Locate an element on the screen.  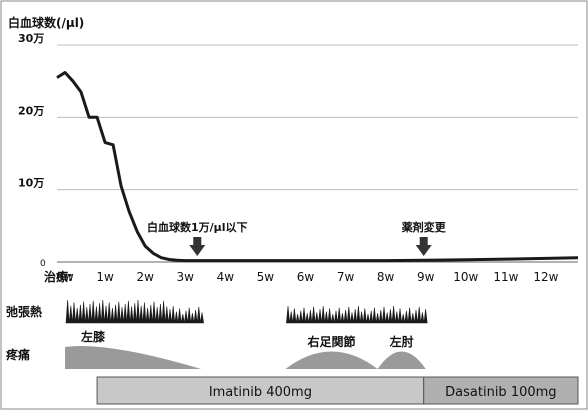
fever-label: 弛張熱 is located at coordinates (24, 311).